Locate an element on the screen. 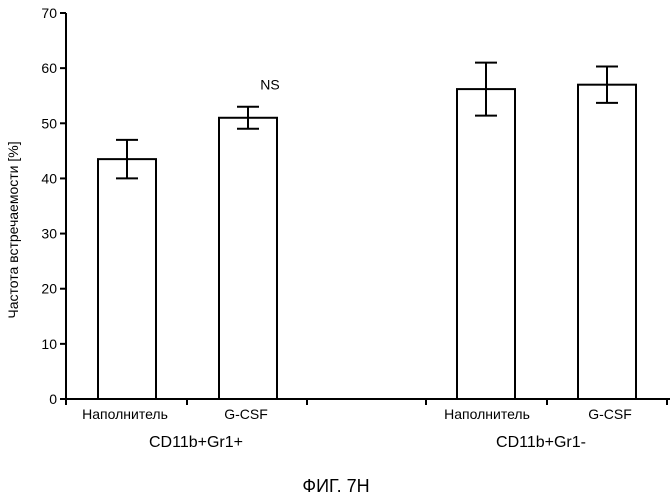  y-axis: 0 10 20 30 40 50 60 70 is located at coordinates (53, 206).